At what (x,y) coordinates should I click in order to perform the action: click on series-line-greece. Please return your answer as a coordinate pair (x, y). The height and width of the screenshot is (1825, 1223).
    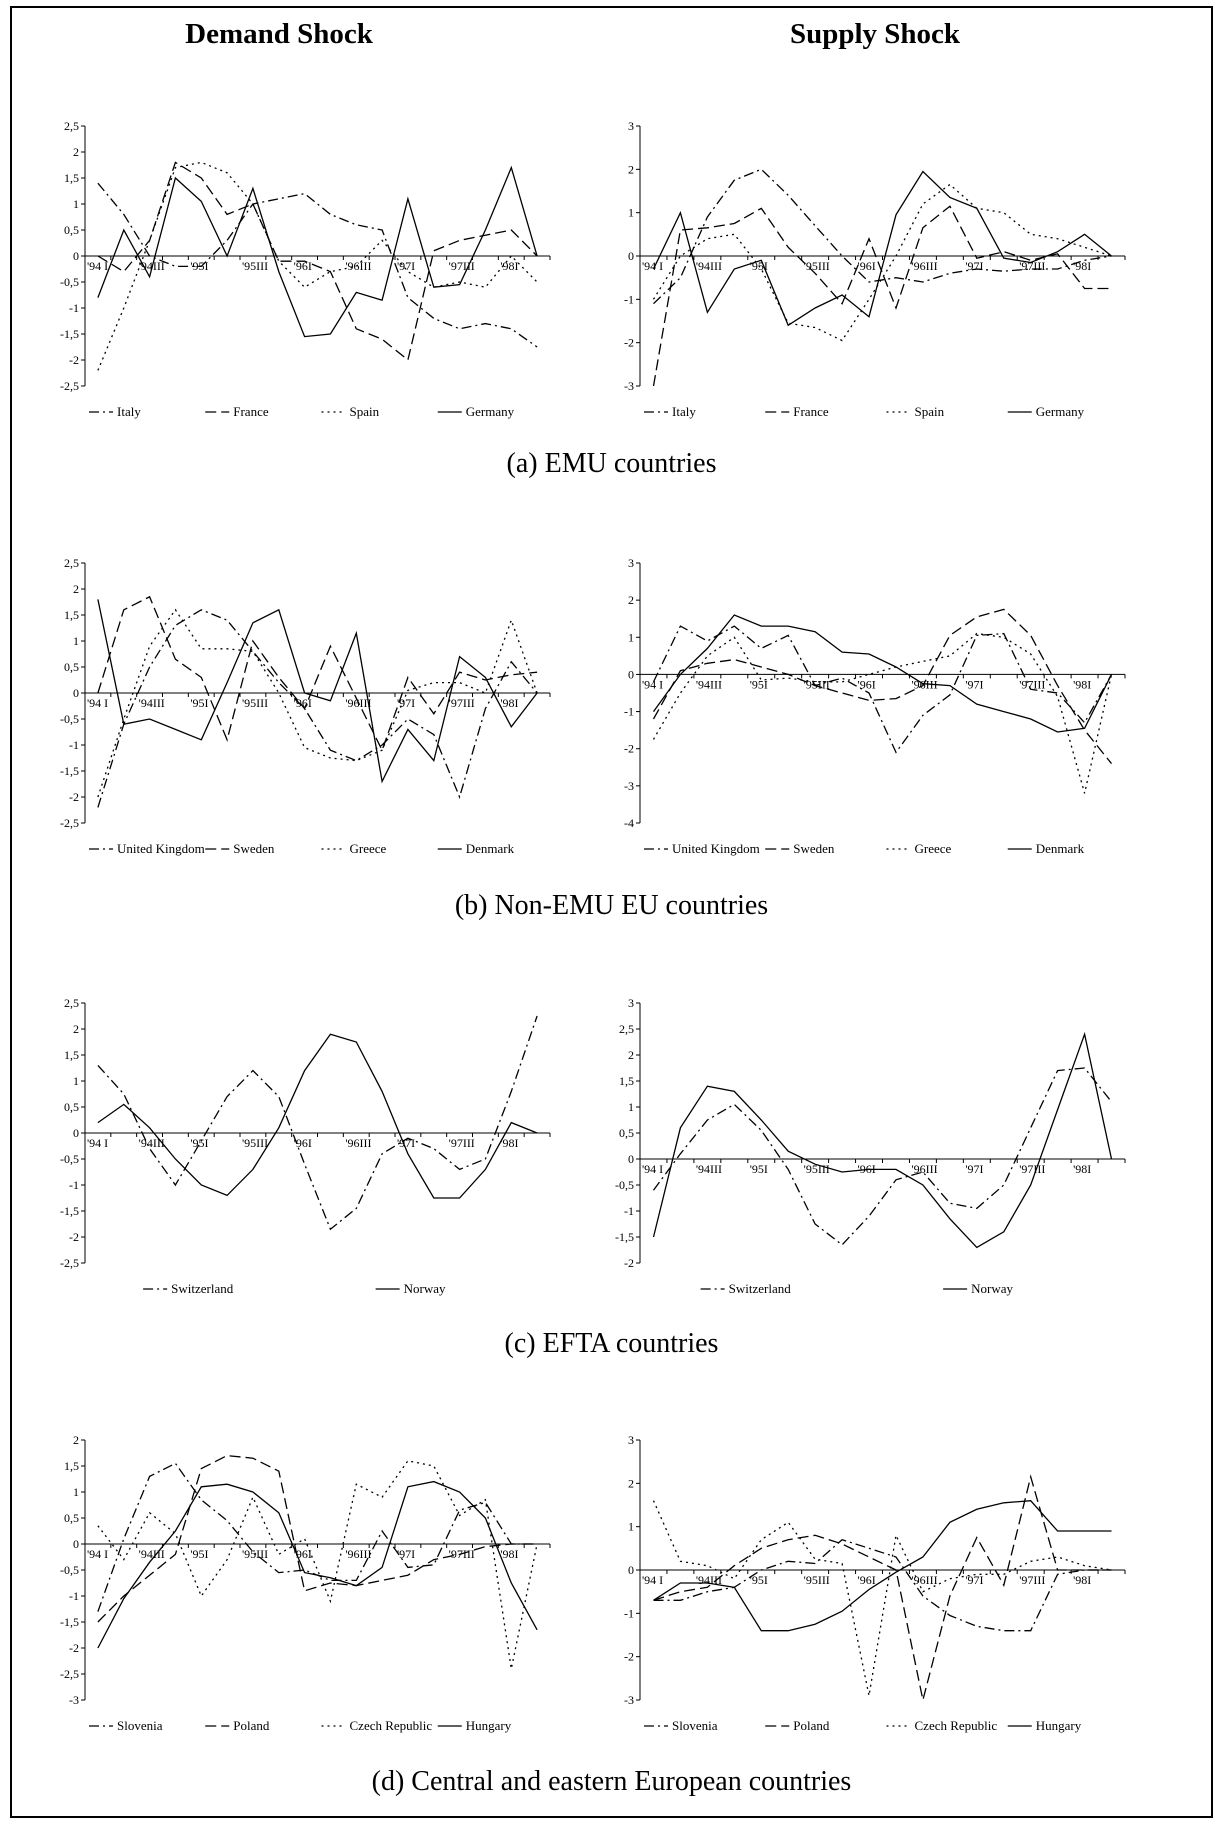
    Looking at the image, I should click on (882, 713).